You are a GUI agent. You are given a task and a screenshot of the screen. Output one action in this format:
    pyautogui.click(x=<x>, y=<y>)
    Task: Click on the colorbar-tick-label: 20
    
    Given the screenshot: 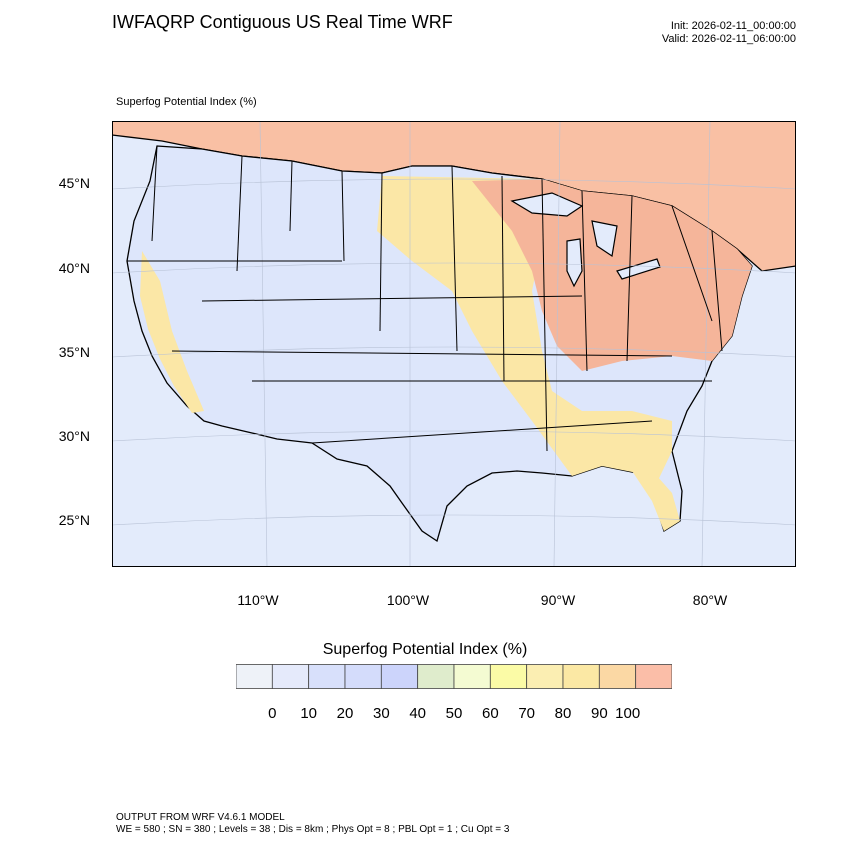 What is the action you would take?
    pyautogui.click(x=345, y=713)
    